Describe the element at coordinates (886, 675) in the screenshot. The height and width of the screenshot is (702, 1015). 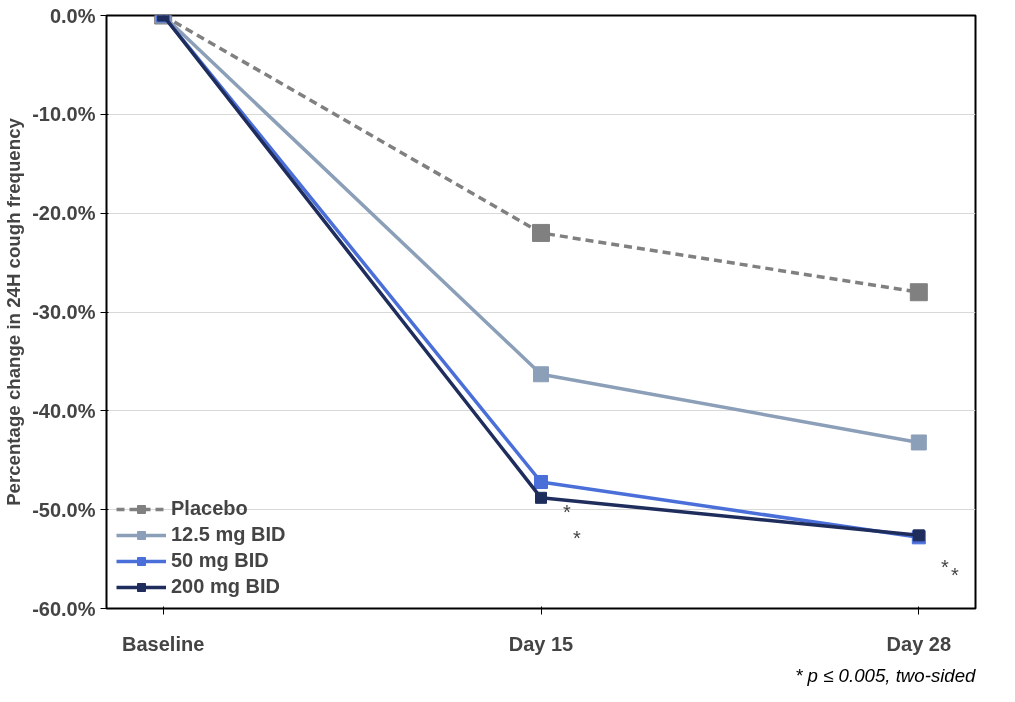
I see `text: * p ≤ 0.005, two-sided` at that location.